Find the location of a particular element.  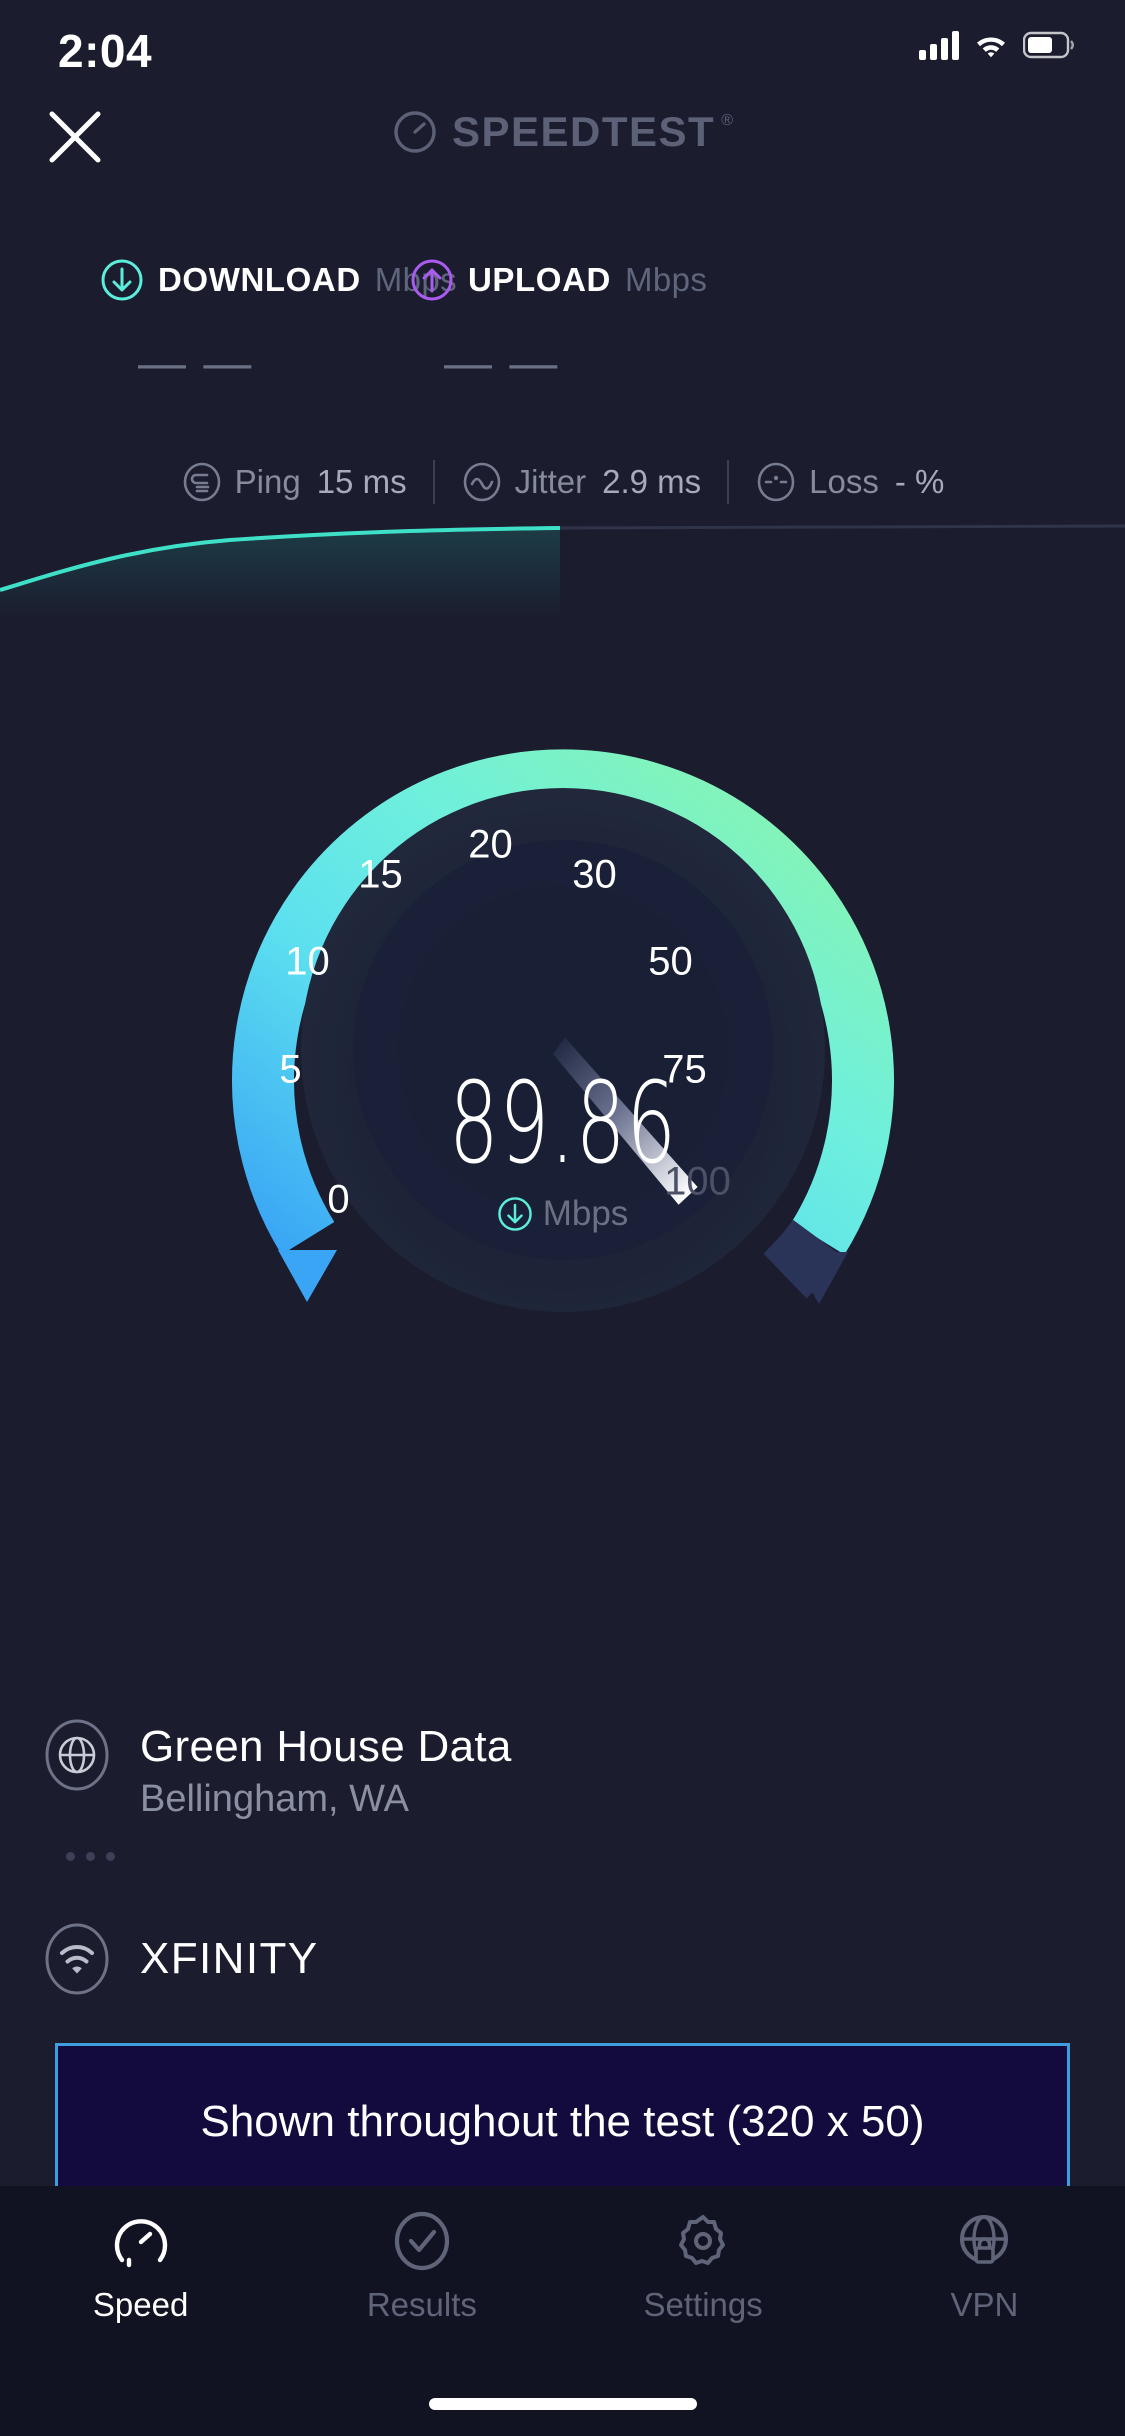

stat-jitter: Jitter 2.9 ms is located at coordinates (581, 482).